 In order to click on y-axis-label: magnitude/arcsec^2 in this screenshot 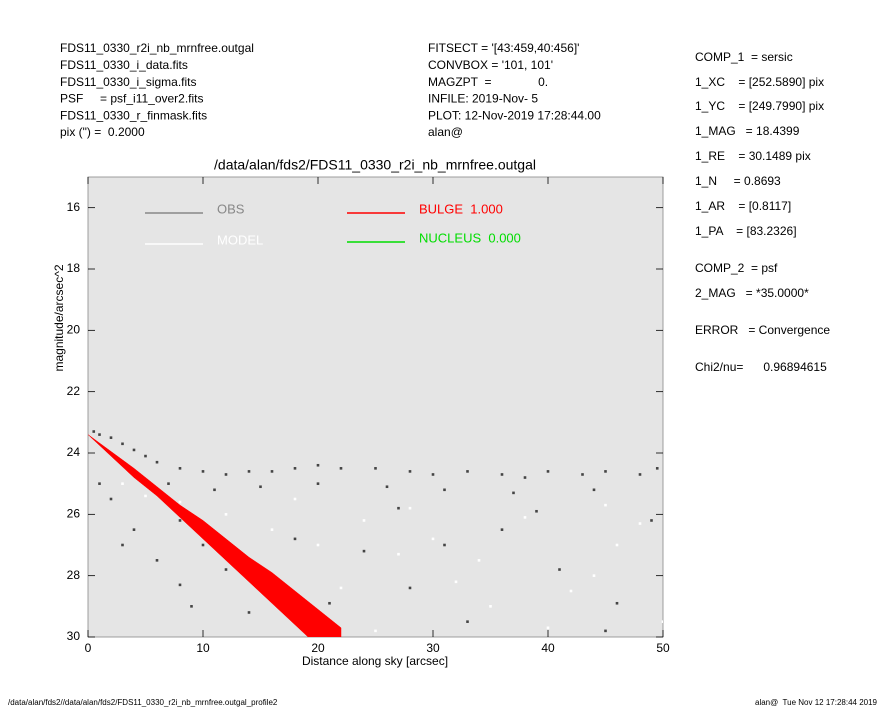, I will do `click(59, 317)`.